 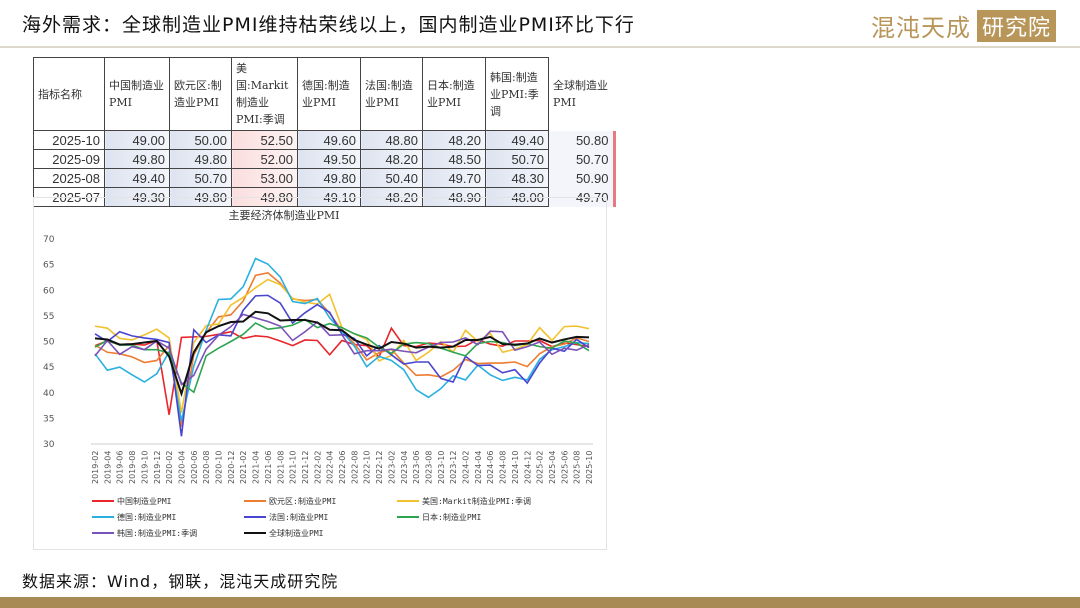 What do you see at coordinates (194, 467) in the screenshot?
I see `x-tick-label: 2020-06` at bounding box center [194, 467].